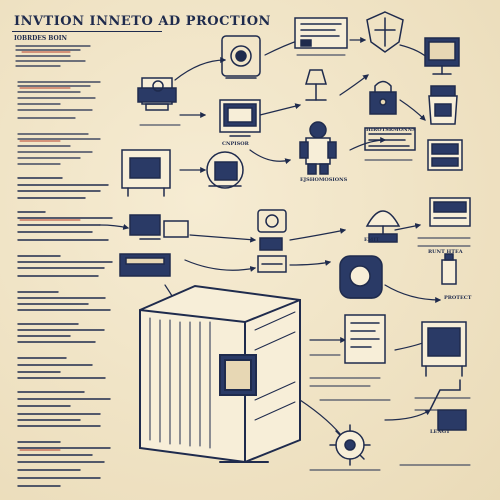 The image size is (500, 500). I want to click on microscope-icon, so click(361, 277).